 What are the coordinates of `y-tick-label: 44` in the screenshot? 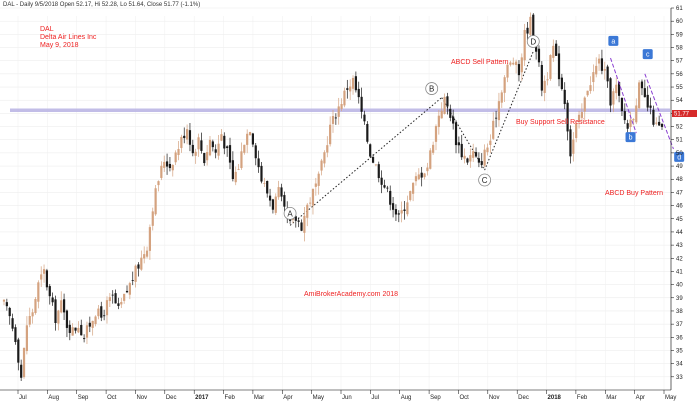 It's located at (679, 233).